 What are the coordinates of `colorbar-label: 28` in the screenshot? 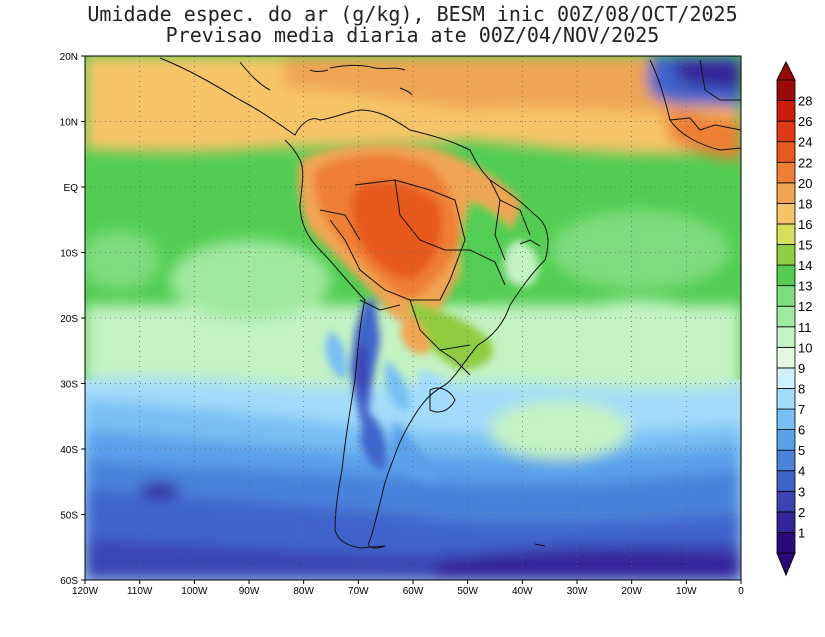 It's located at (805, 101).